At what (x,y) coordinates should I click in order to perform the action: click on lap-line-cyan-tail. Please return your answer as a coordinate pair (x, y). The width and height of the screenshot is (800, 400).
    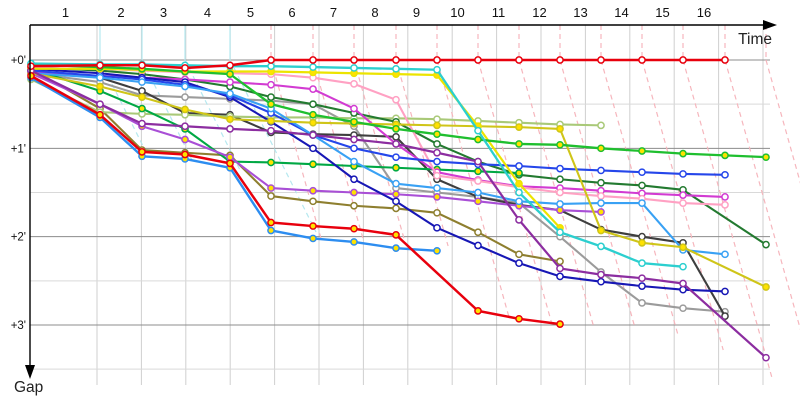
    Looking at the image, I should click on (123, 106).